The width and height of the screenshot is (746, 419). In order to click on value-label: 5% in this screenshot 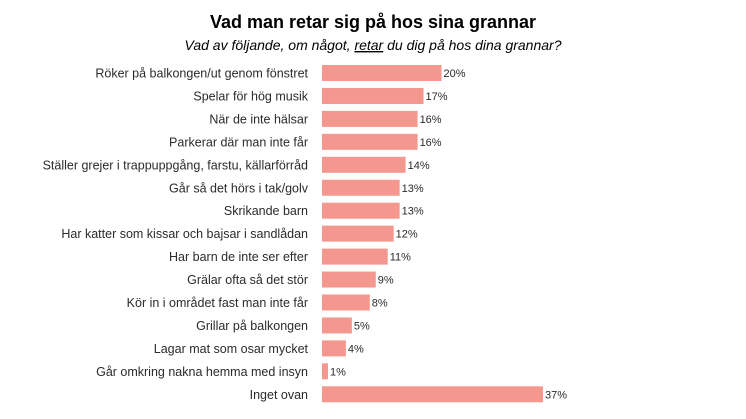, I will do `click(362, 326)`.